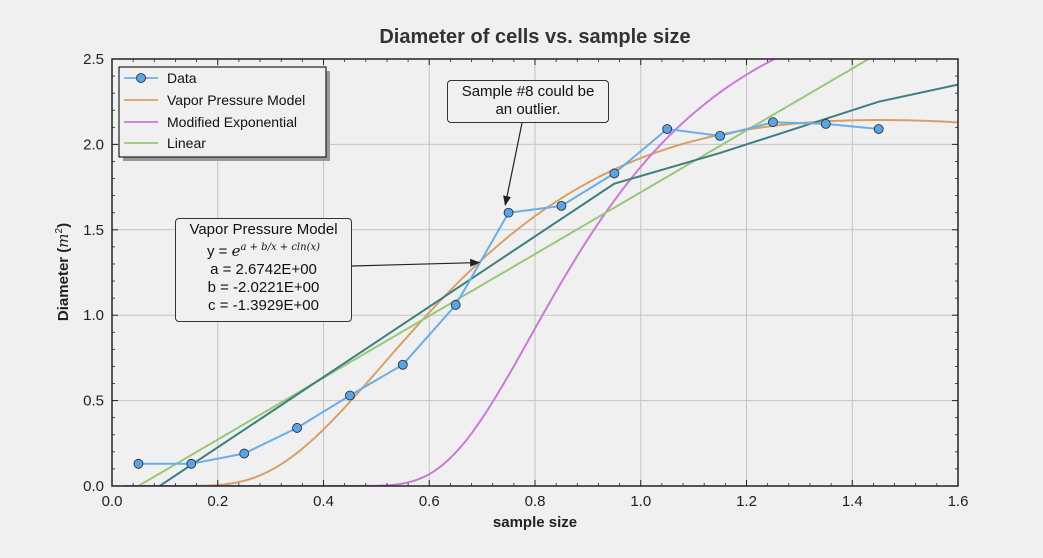  Describe the element at coordinates (93, 230) in the screenshot. I see `y-tick-label: 1.5` at that location.